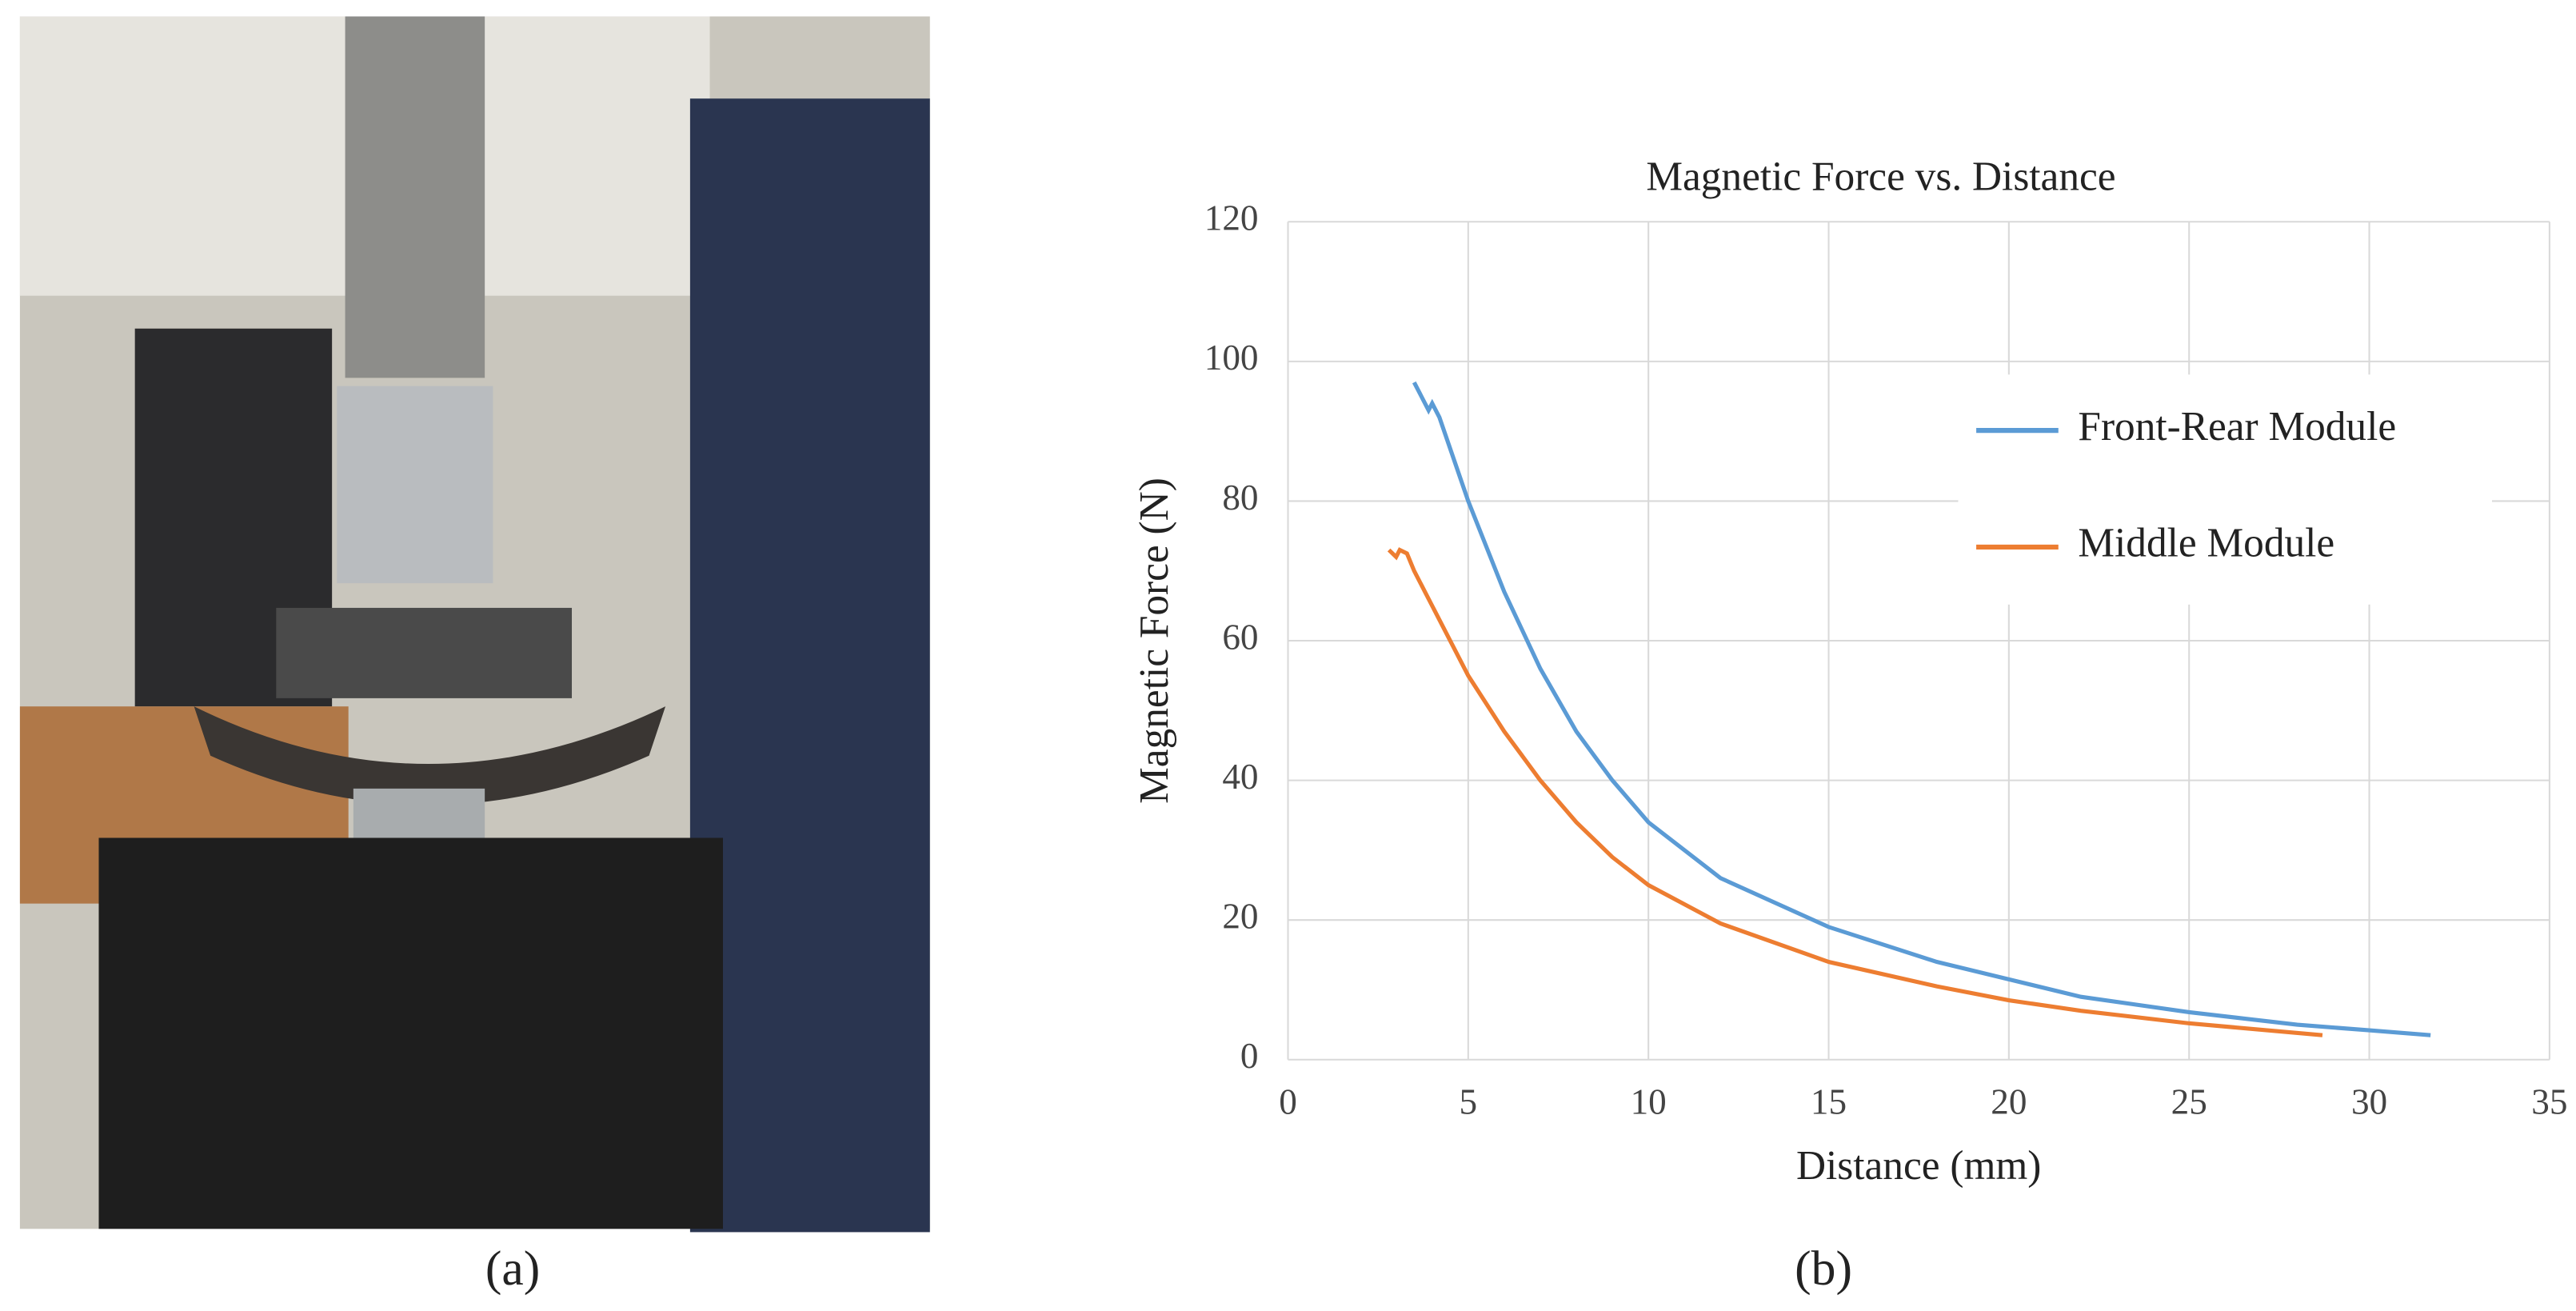 The height and width of the screenshot is (1311, 2576). Describe the element at coordinates (415, 197) in the screenshot. I see `load-cell` at that location.